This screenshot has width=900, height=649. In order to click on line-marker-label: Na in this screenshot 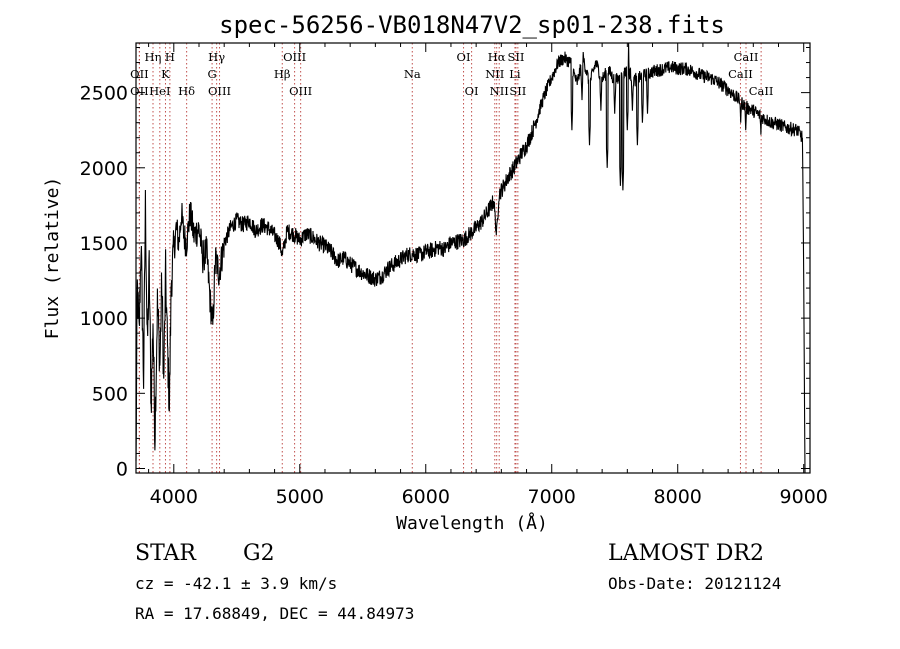, I will do `click(412, 74)`.